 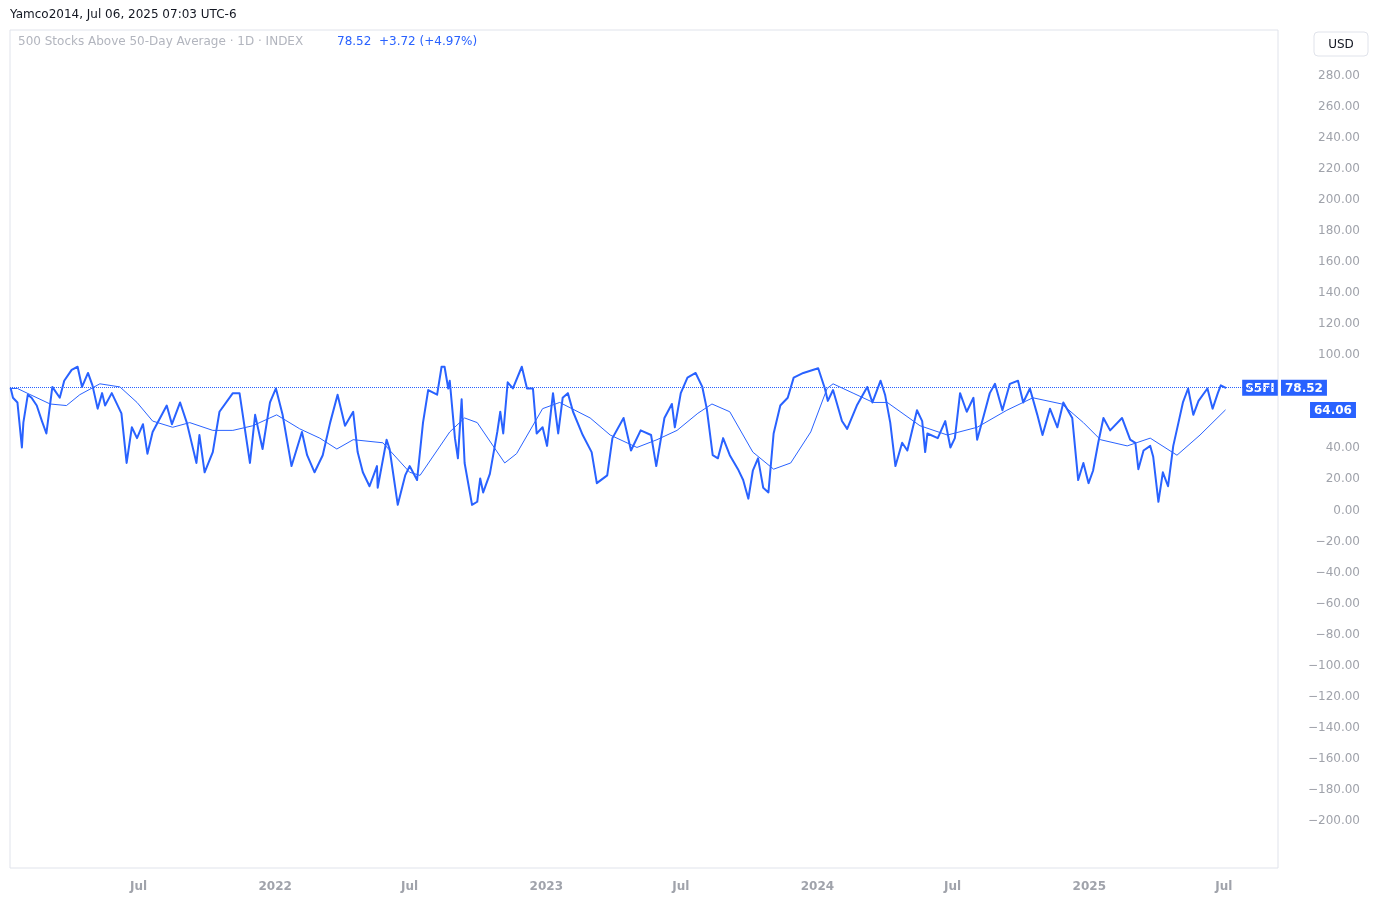 I want to click on y-tick-label: 260.00, so click(x=1339, y=106).